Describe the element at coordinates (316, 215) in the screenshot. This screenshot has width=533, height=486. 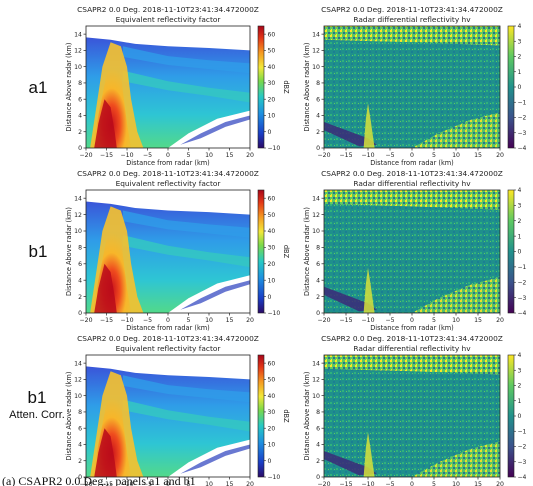
I see `y-tick-label: 12` at that location.